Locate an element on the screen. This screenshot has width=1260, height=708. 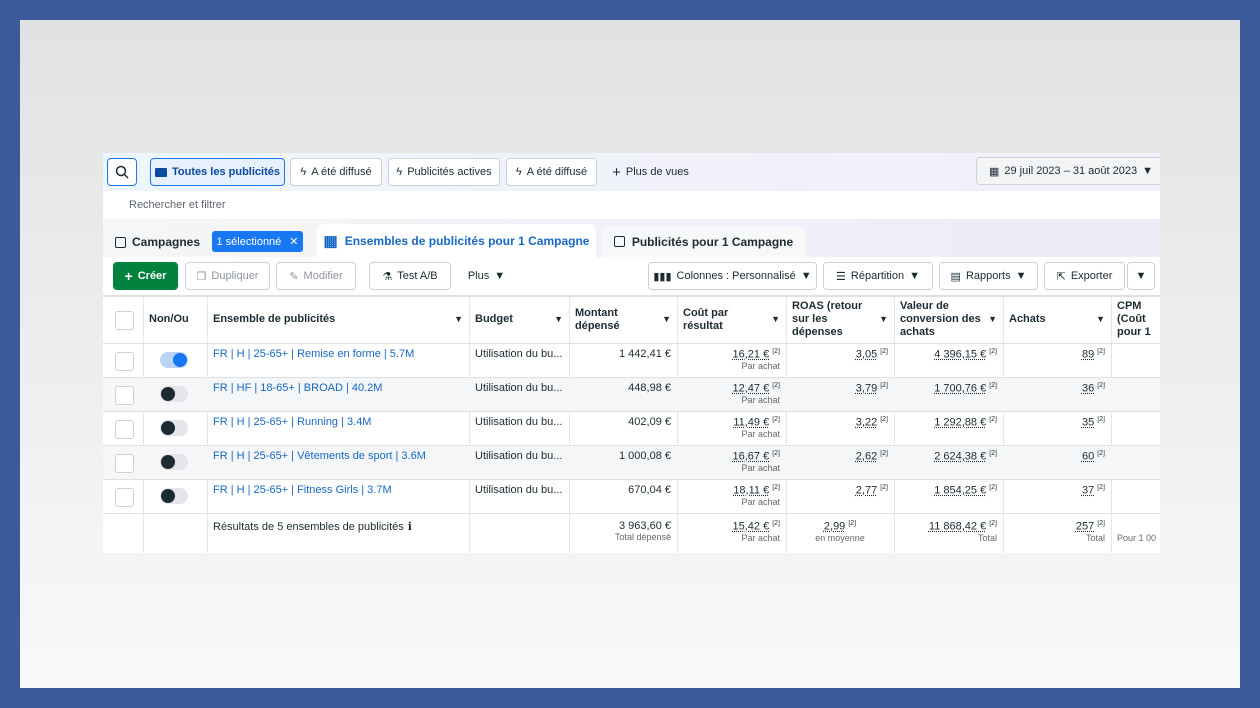
edit-button: ✎ Modifier is located at coordinates (316, 276).